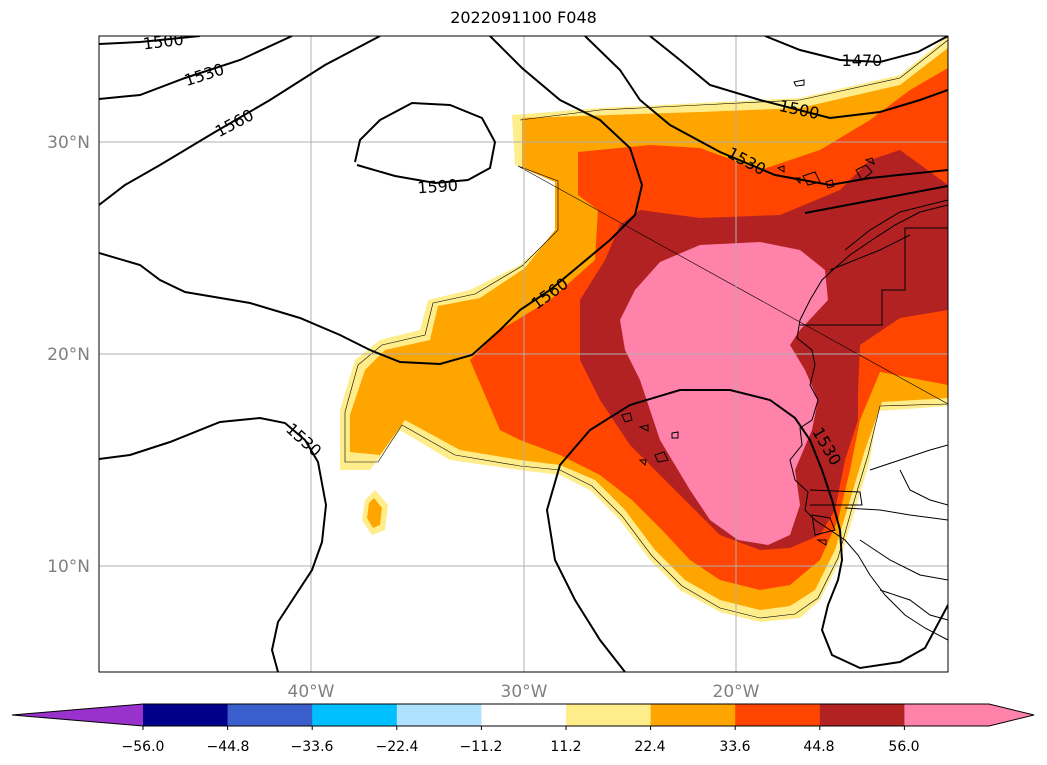 This screenshot has height=765, width=1047. Describe the element at coordinates (143, 747) in the screenshot. I see `colorbar-tick-label: −56.0` at that location.